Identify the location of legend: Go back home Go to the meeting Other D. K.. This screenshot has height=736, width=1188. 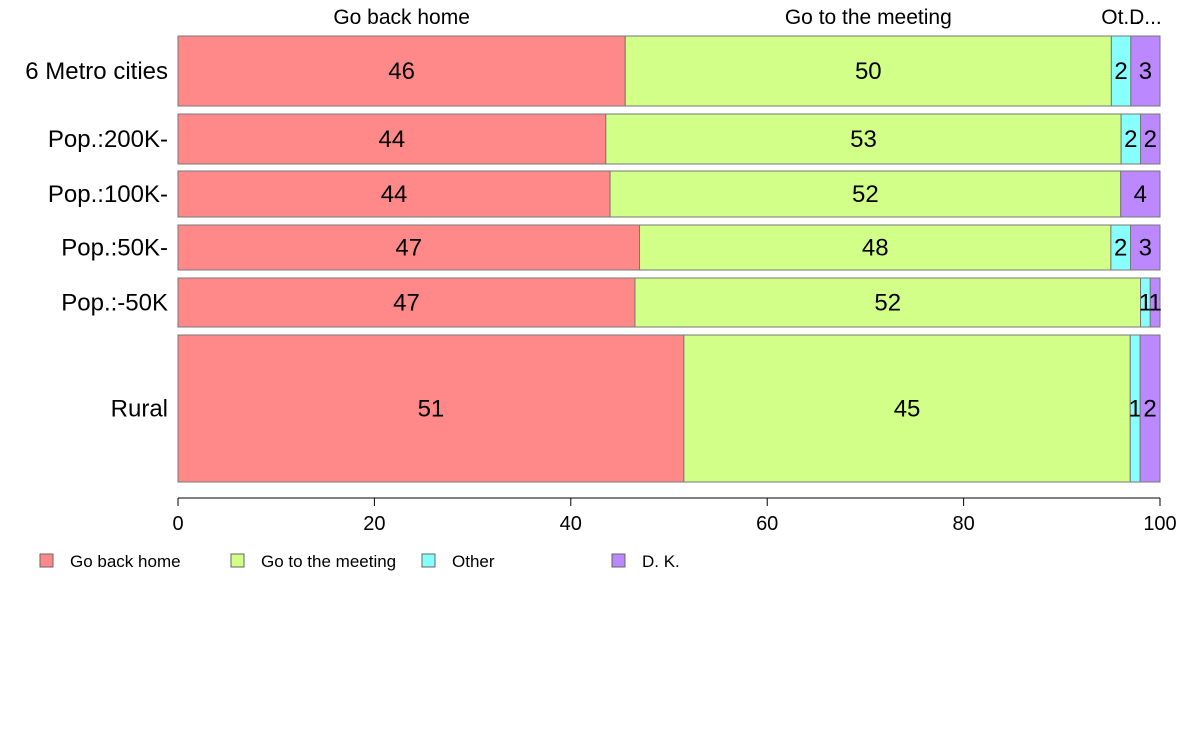
(359, 561).